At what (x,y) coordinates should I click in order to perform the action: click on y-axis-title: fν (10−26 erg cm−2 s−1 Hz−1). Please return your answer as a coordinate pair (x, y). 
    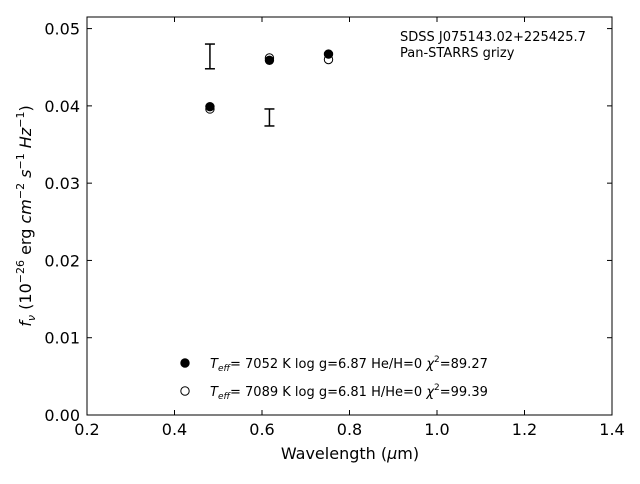
    Looking at the image, I should click on (26, 215).